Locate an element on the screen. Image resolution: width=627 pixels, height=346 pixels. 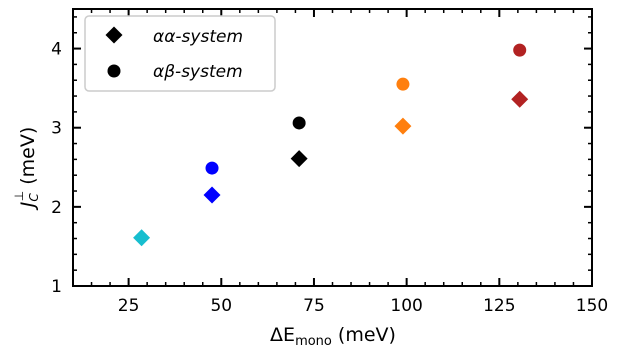
y-axis-title: JC⊥ (meV) is located at coordinates (26, 169).